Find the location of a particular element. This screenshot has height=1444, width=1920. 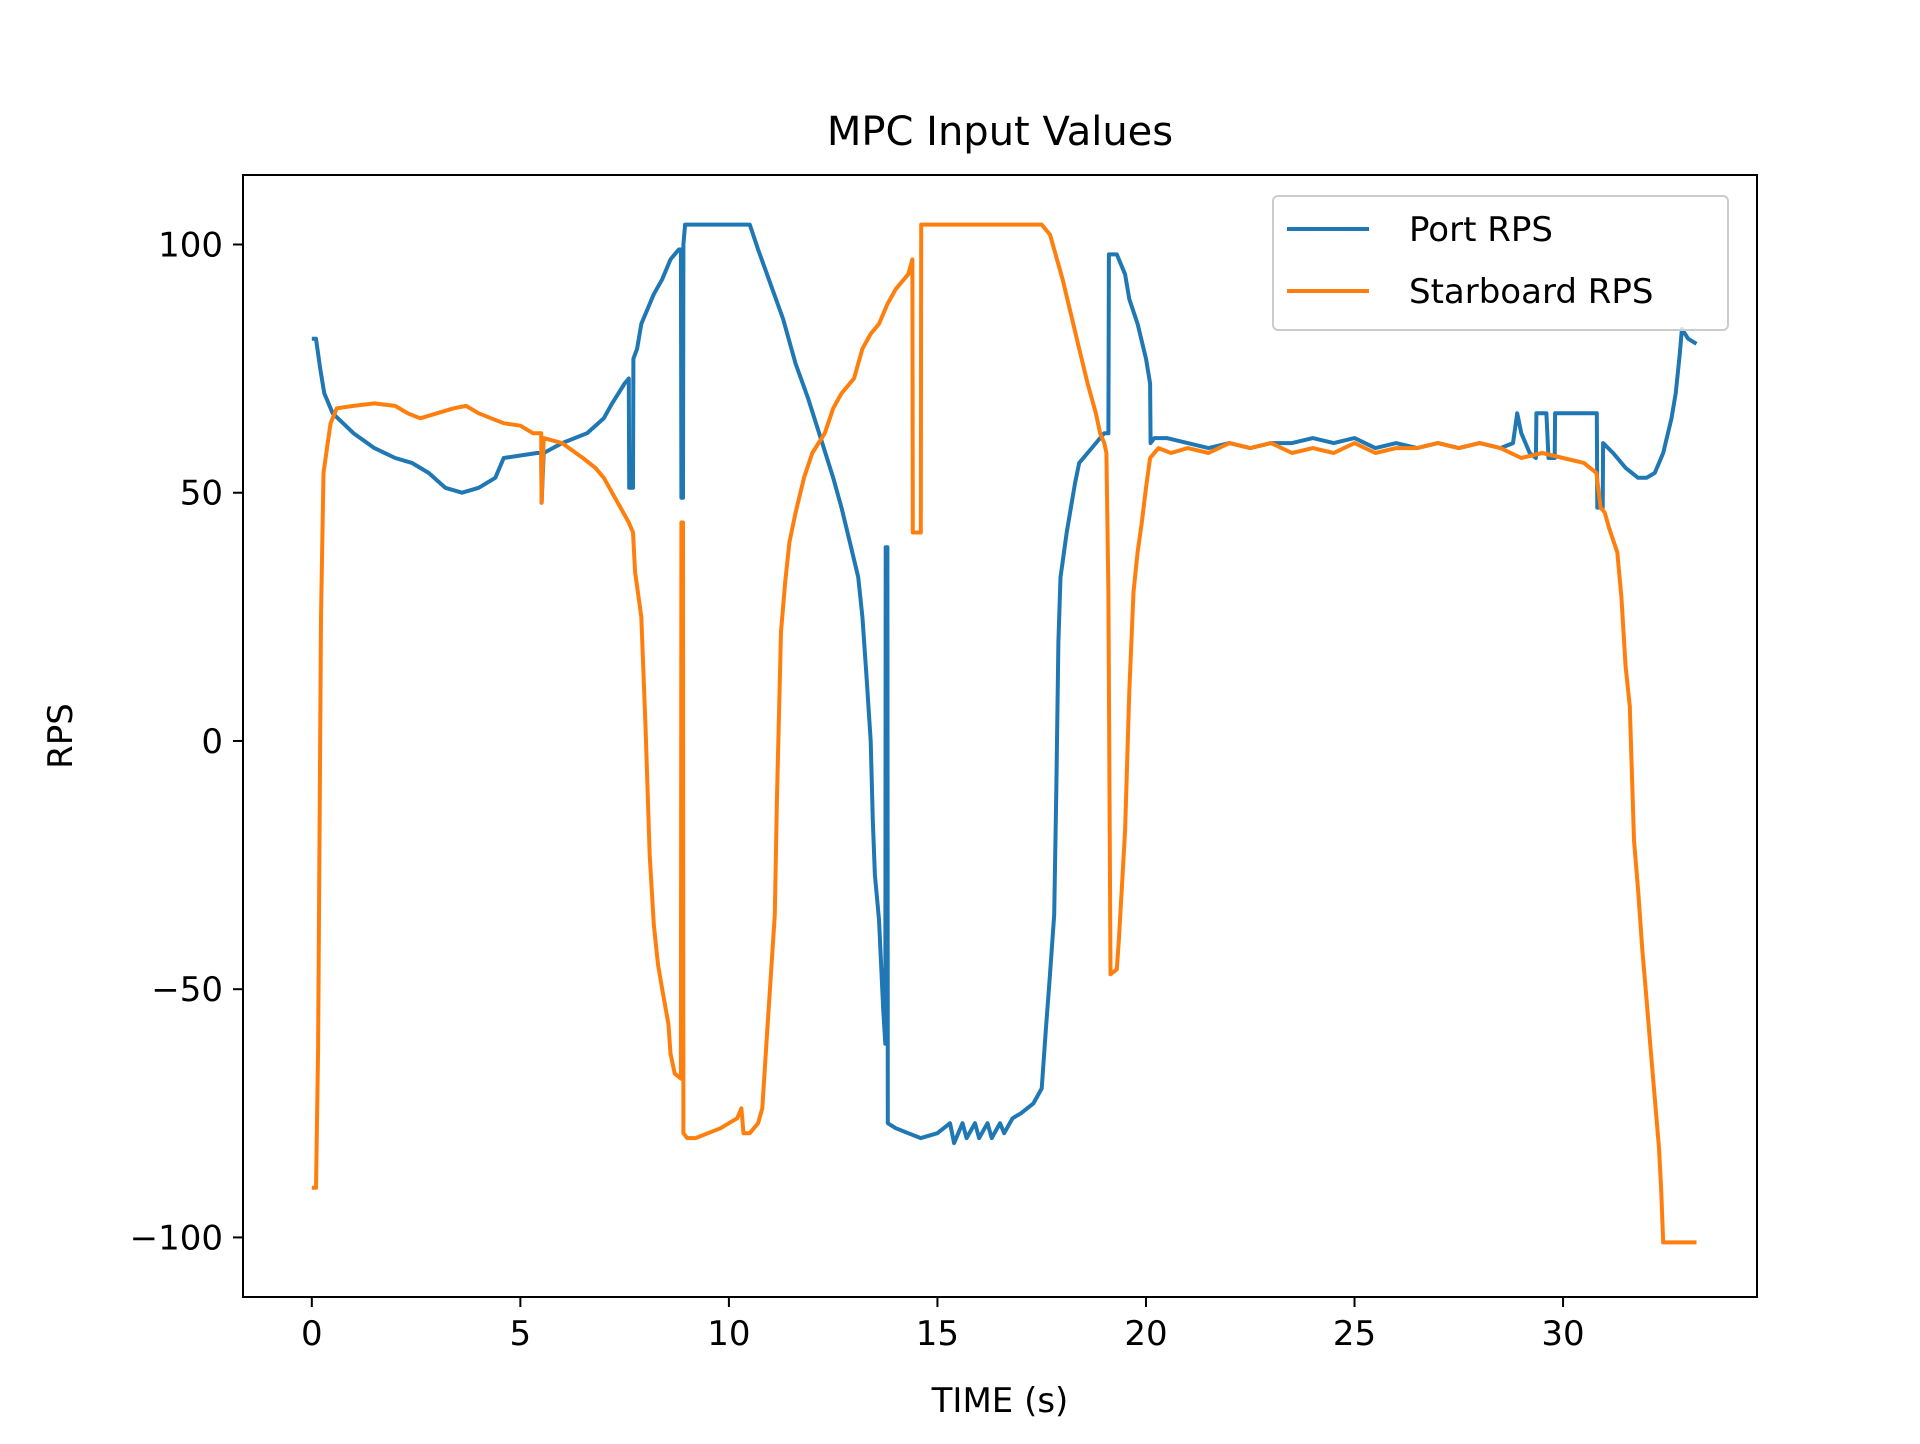

x-tick-label: 10 is located at coordinates (728, 1334).